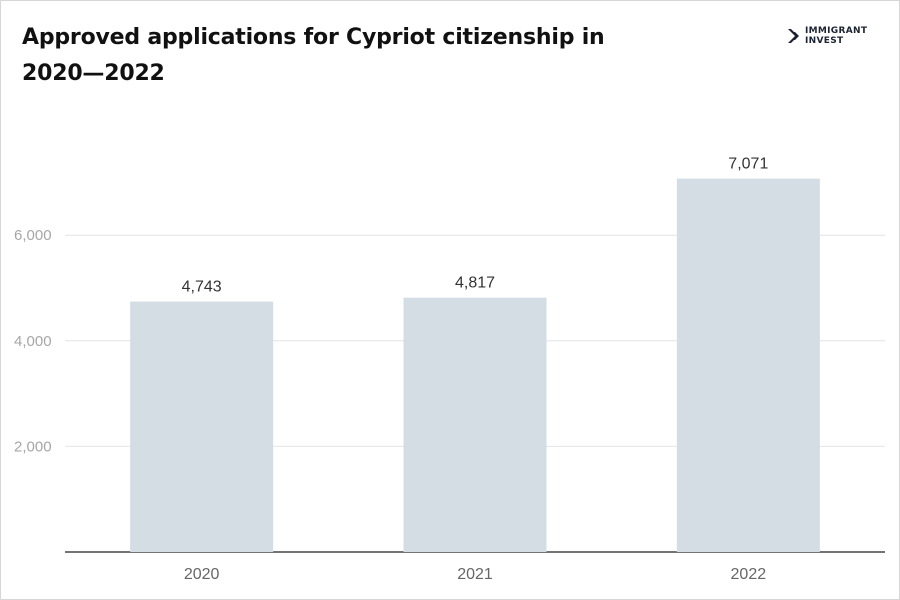  Describe the element at coordinates (33, 235) in the screenshot. I see `y-tick-label: 6,000` at that location.